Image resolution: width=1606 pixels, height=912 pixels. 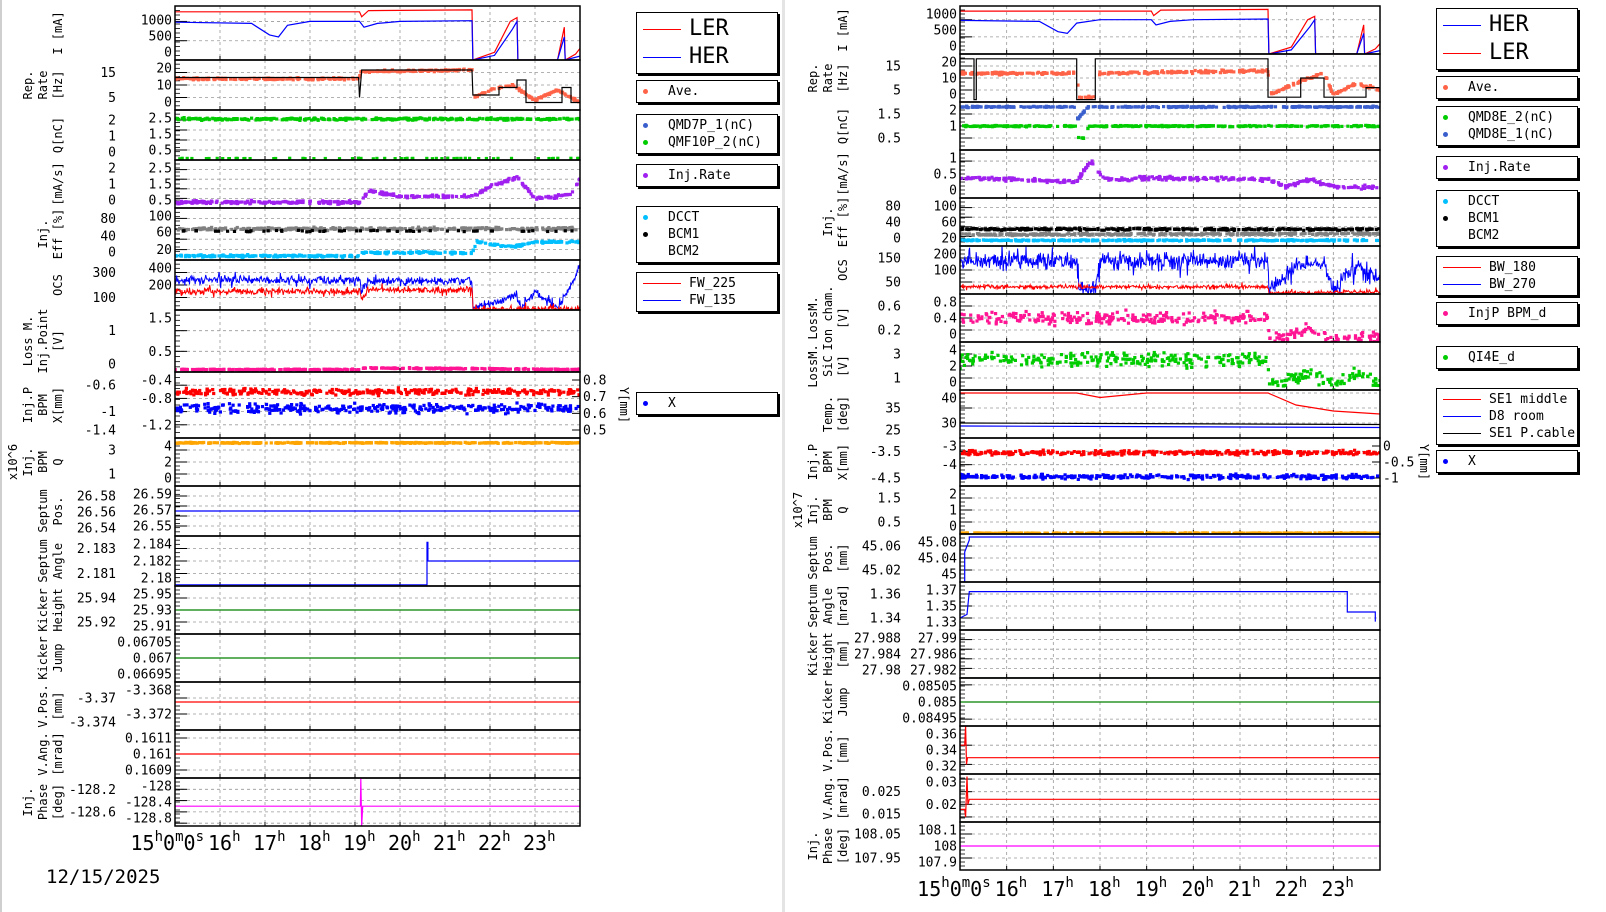 What do you see at coordinates (112, 121) in the screenshot?
I see `y-tick-label: 2` at bounding box center [112, 121].